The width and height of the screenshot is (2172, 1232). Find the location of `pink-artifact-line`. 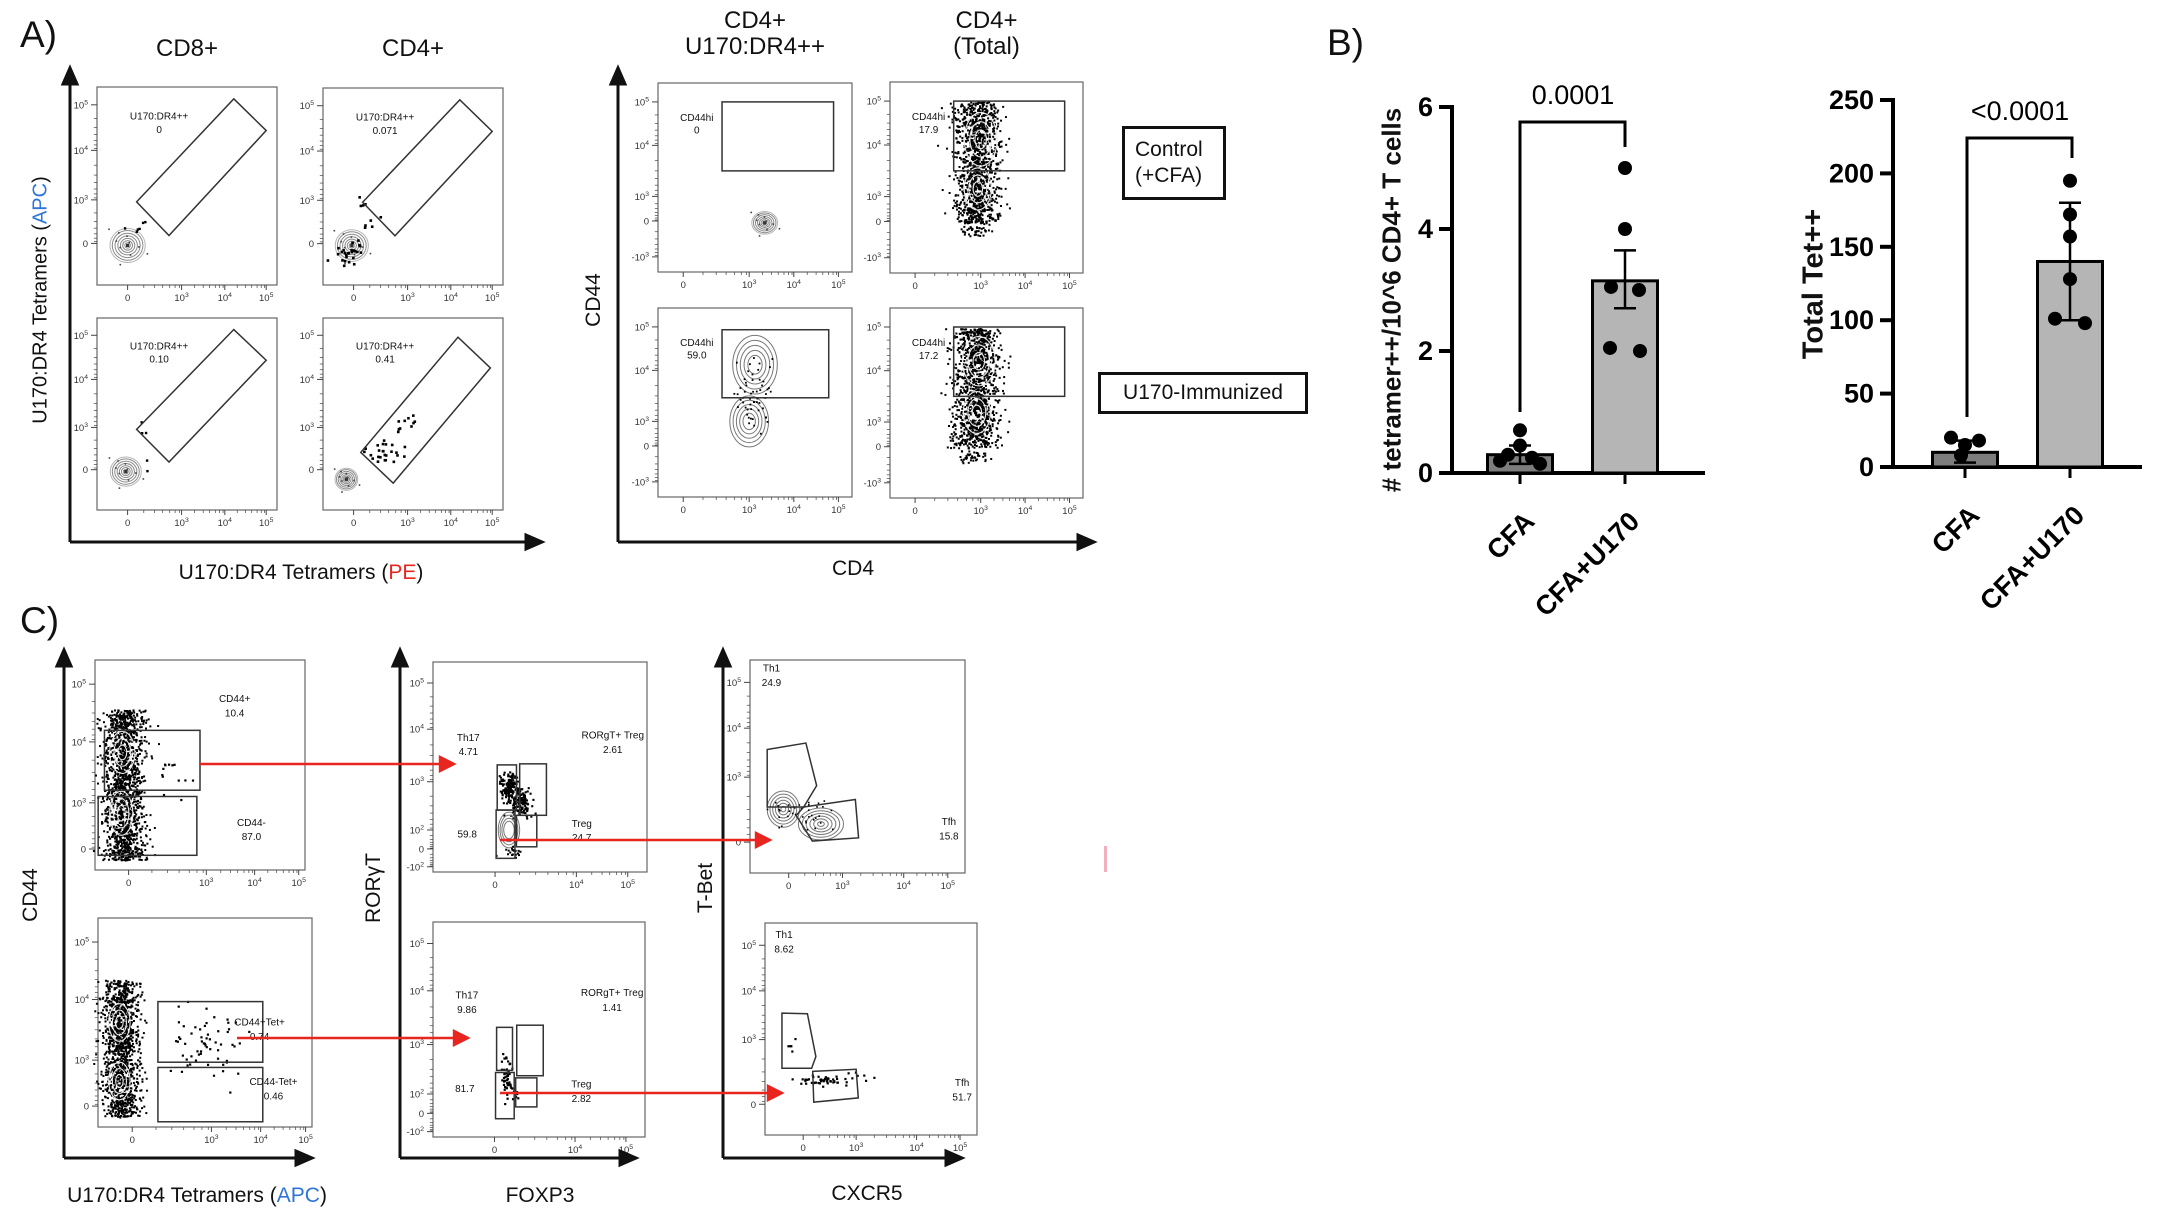

pink-artifact-line is located at coordinates (1105, 859).